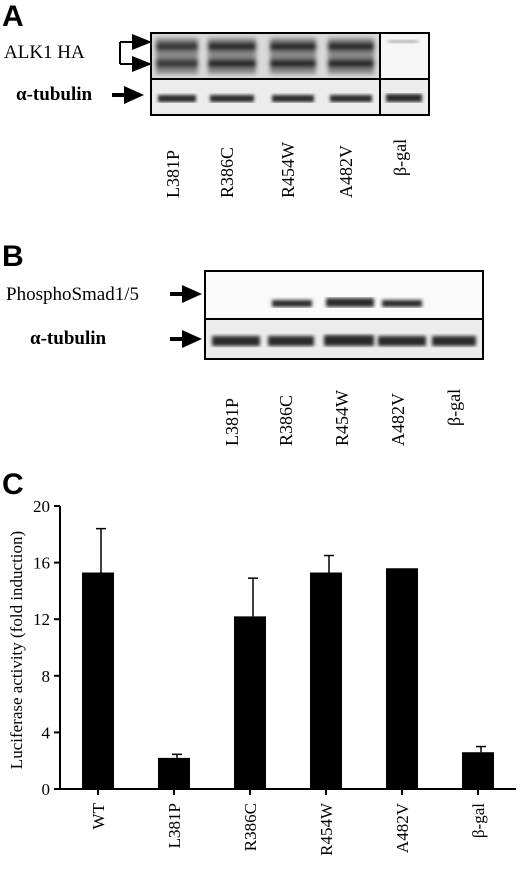 The height and width of the screenshot is (872, 520). I want to click on alk1-bands, so click(290, 56).